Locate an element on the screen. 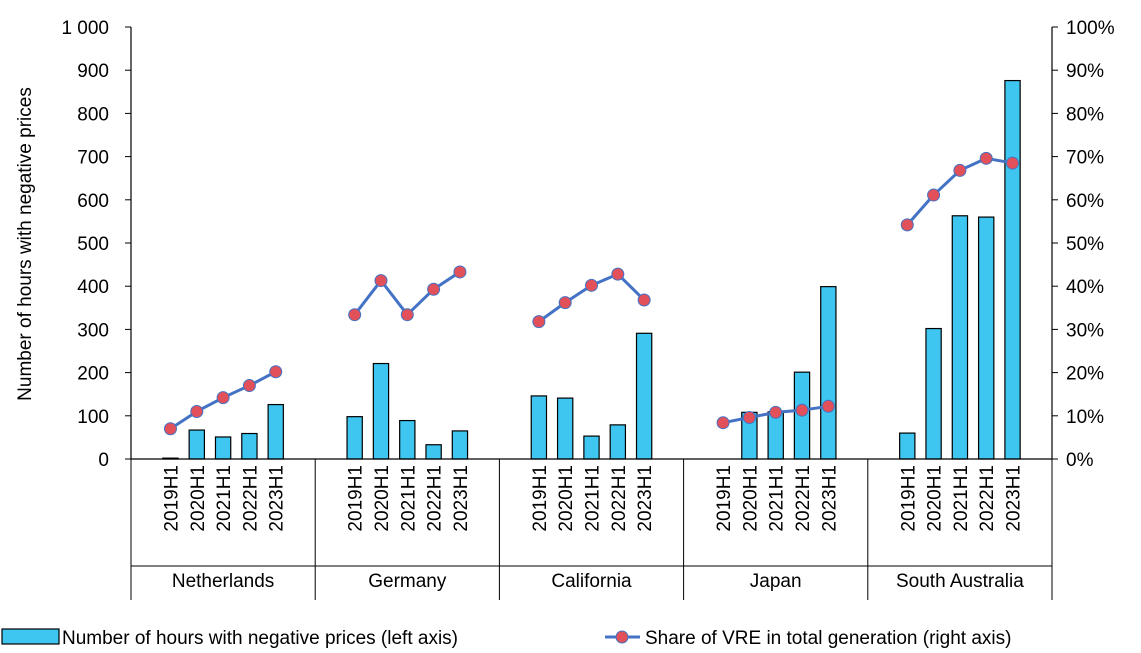 The height and width of the screenshot is (653, 1141). legend-line-marker is located at coordinates (622, 637).